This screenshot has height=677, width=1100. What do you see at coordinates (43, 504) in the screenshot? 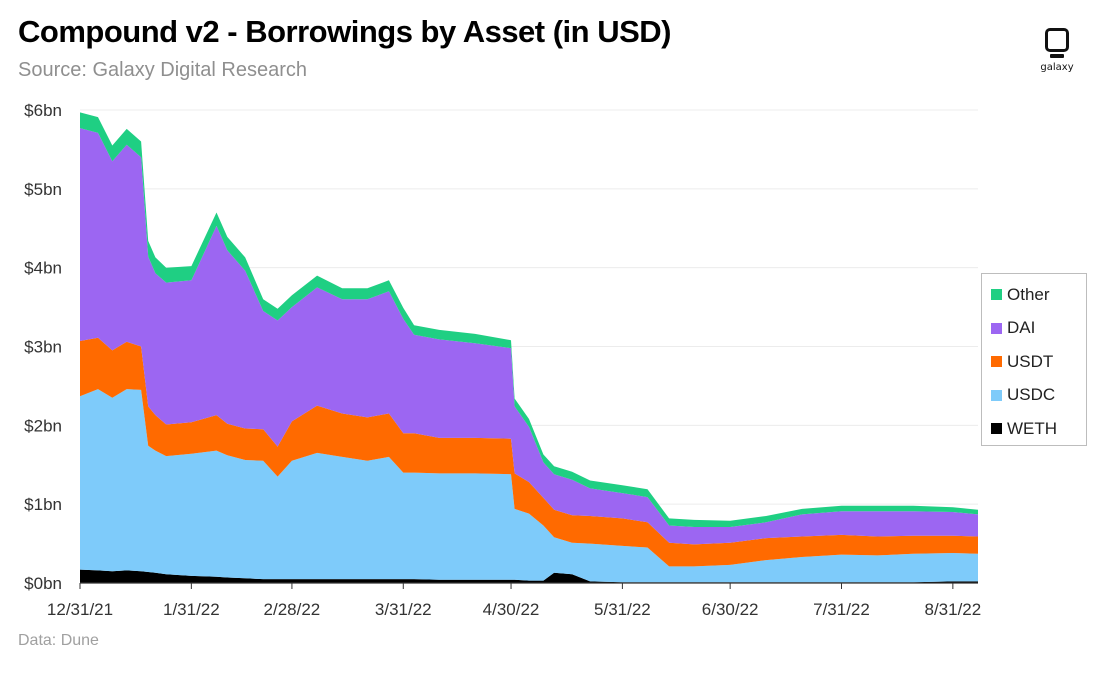
I see `y-tick-label: $1bn` at bounding box center [43, 504].